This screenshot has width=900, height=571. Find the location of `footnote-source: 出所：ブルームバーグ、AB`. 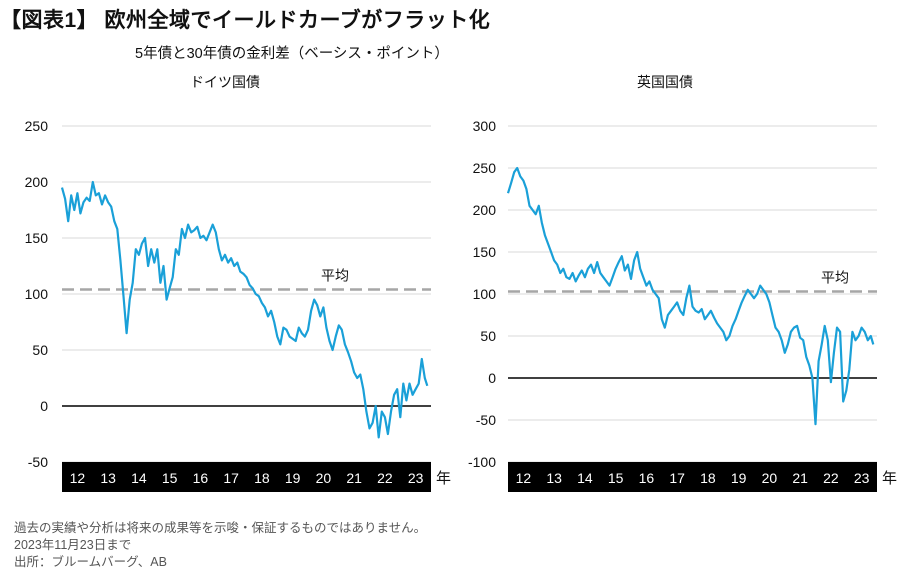

footnote-source: 出所：ブルームバーグ、AB is located at coordinates (90, 562).